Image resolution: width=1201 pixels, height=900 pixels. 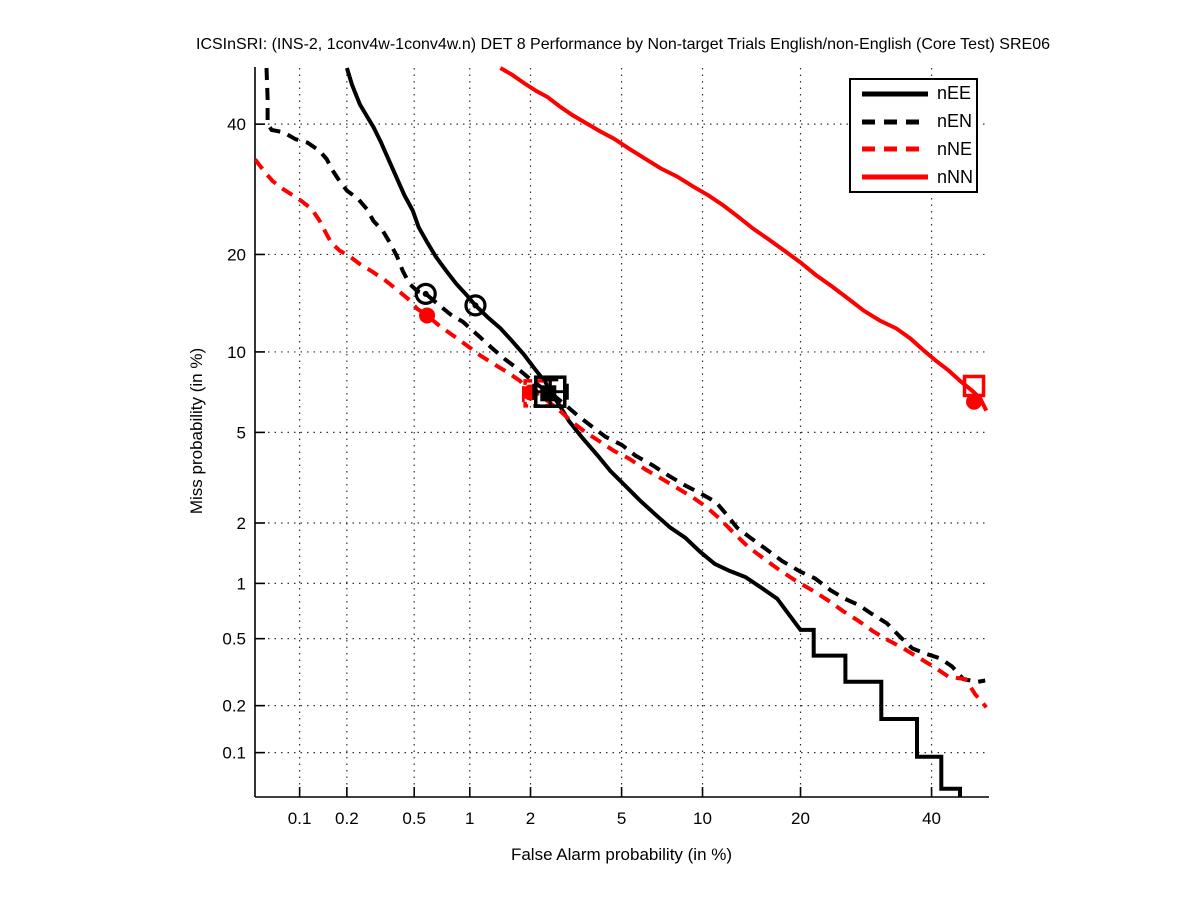 I want to click on x-tick-label: 5, so click(x=621, y=818).